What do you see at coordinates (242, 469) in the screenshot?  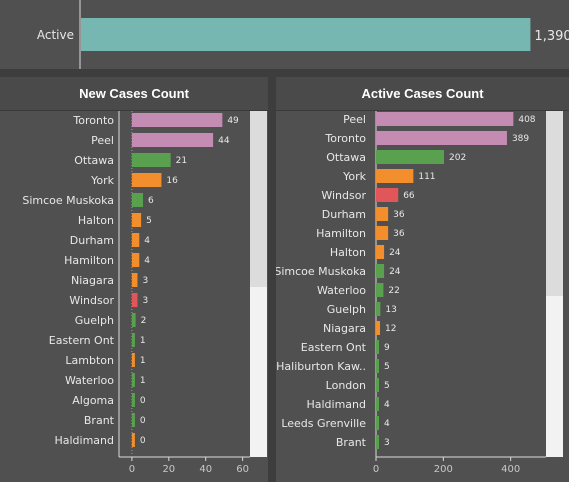 I see `x-tick-label: 60` at bounding box center [242, 469].